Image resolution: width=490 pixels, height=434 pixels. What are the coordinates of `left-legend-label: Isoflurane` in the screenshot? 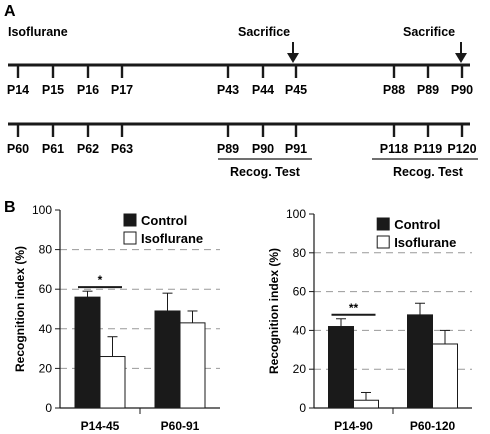 It's located at (172, 238).